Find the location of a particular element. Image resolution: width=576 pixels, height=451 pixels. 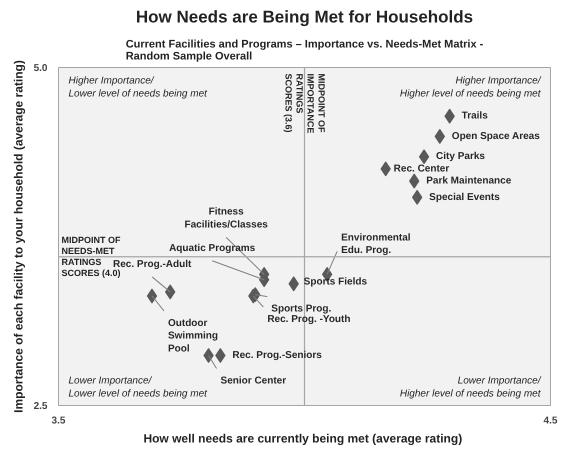

annotation: Fitness Facilities/Classes is located at coordinates (226, 218).